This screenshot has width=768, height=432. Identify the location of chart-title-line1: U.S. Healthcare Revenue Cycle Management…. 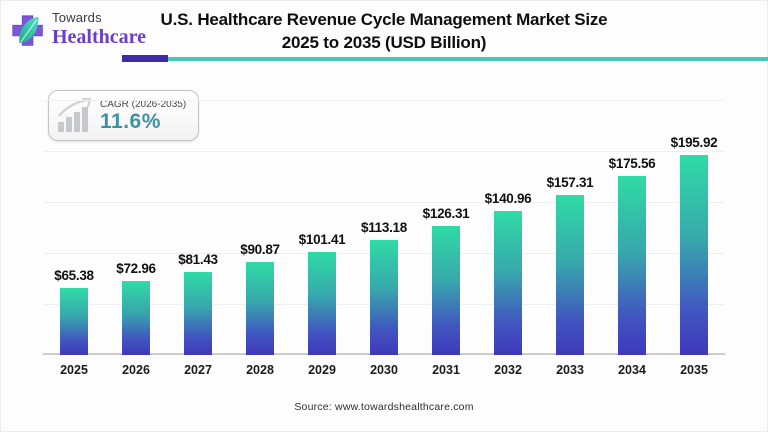
(384, 19).